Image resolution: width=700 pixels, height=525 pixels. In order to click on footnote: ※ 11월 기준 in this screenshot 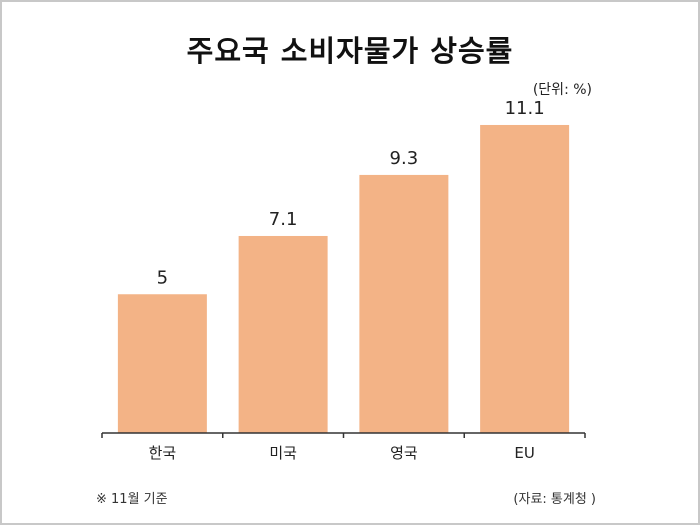, I will do `click(132, 499)`.